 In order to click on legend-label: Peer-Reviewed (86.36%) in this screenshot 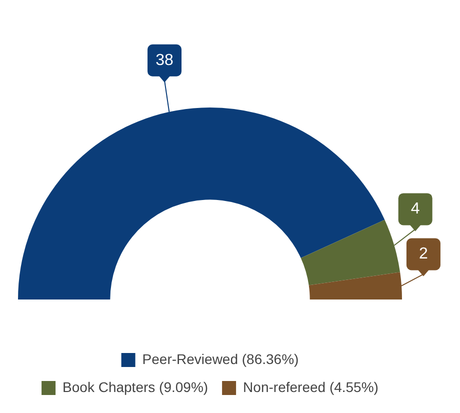, I will do `click(220, 358)`.